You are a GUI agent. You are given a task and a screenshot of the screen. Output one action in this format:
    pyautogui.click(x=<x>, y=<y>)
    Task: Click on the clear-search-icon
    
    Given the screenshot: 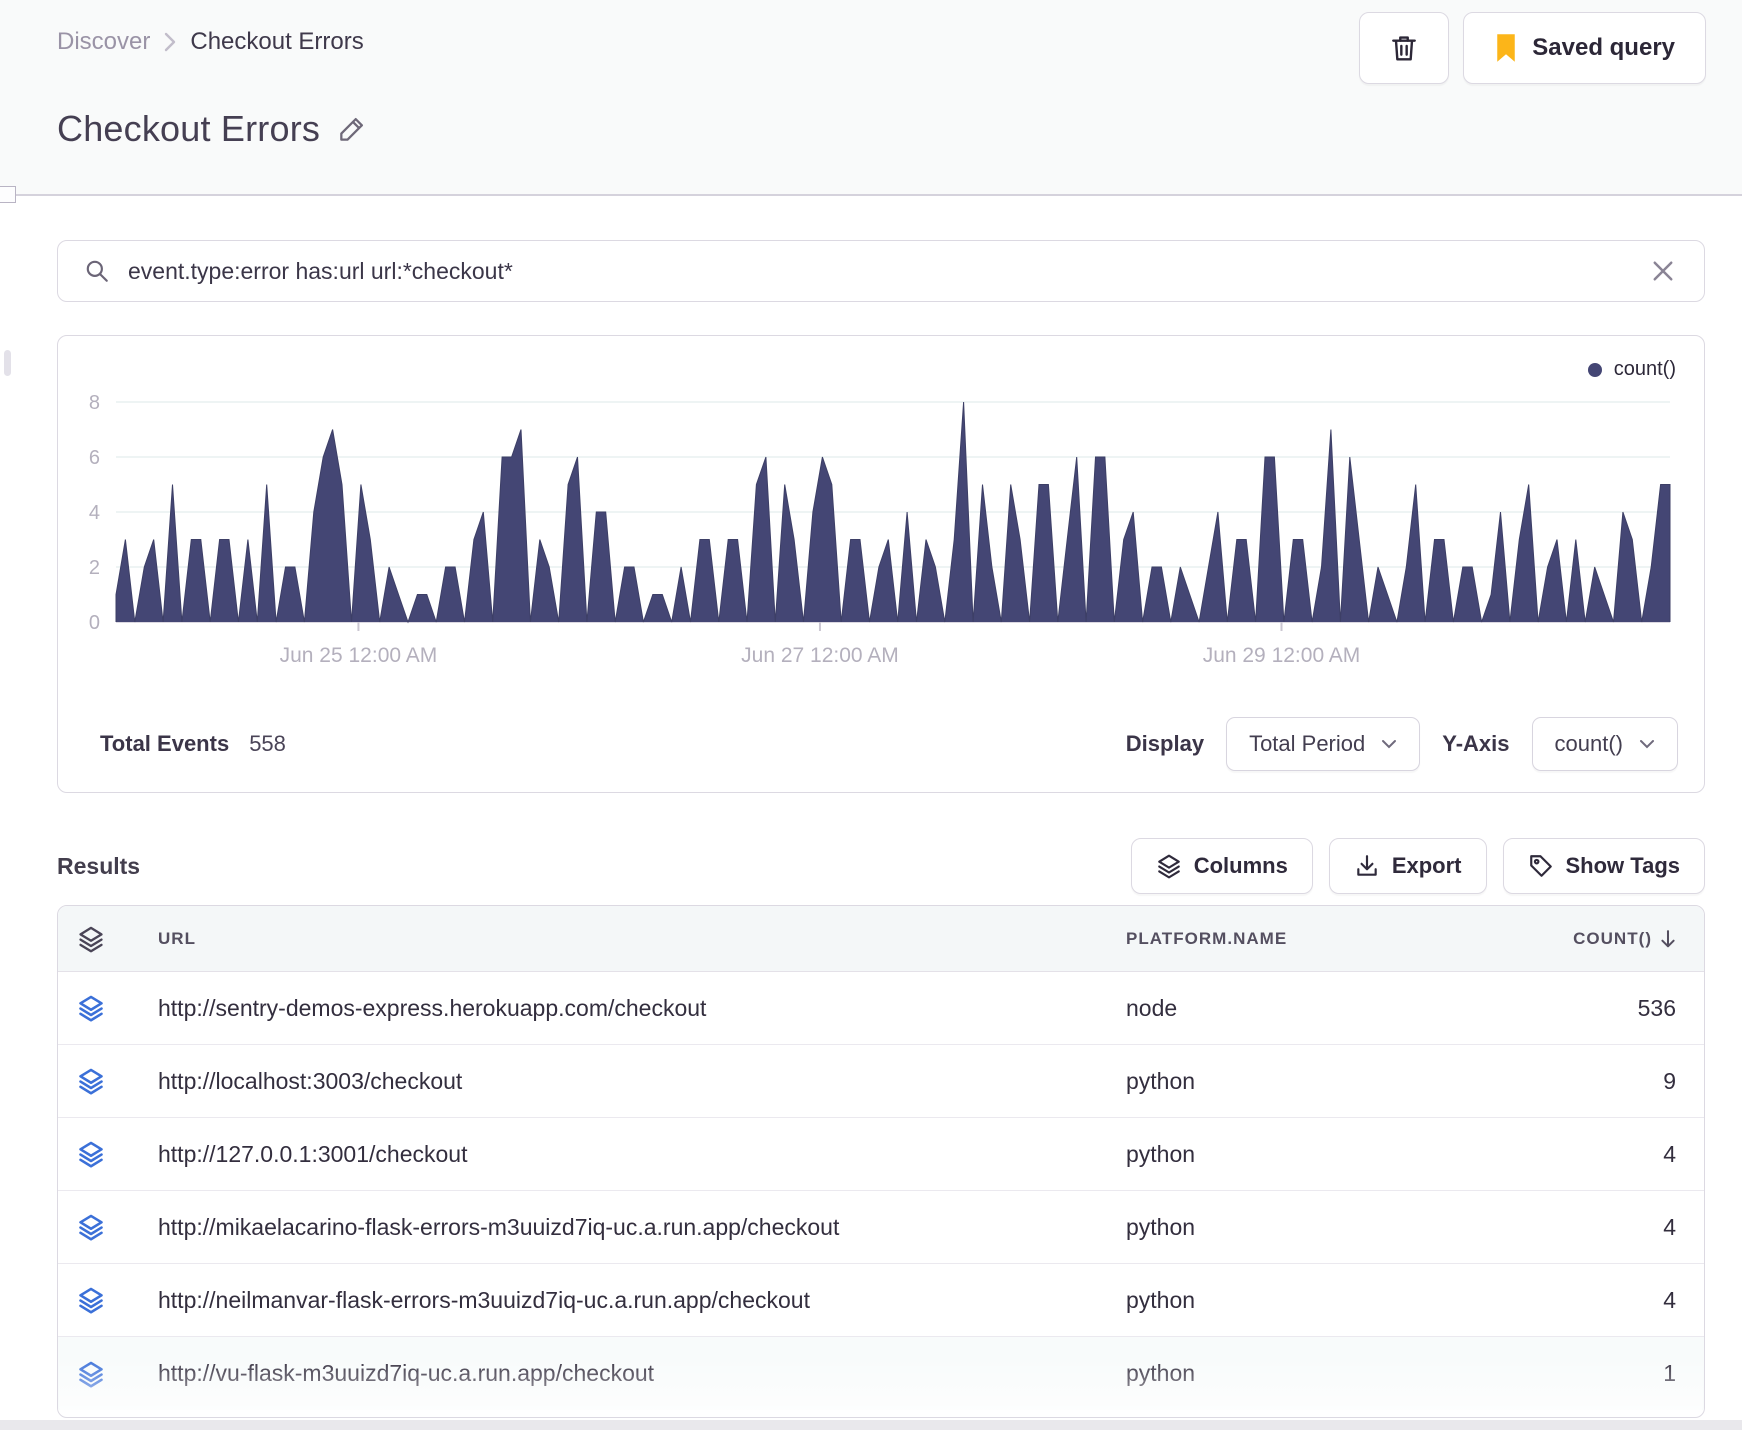 What is the action you would take?
    pyautogui.click(x=1663, y=271)
    